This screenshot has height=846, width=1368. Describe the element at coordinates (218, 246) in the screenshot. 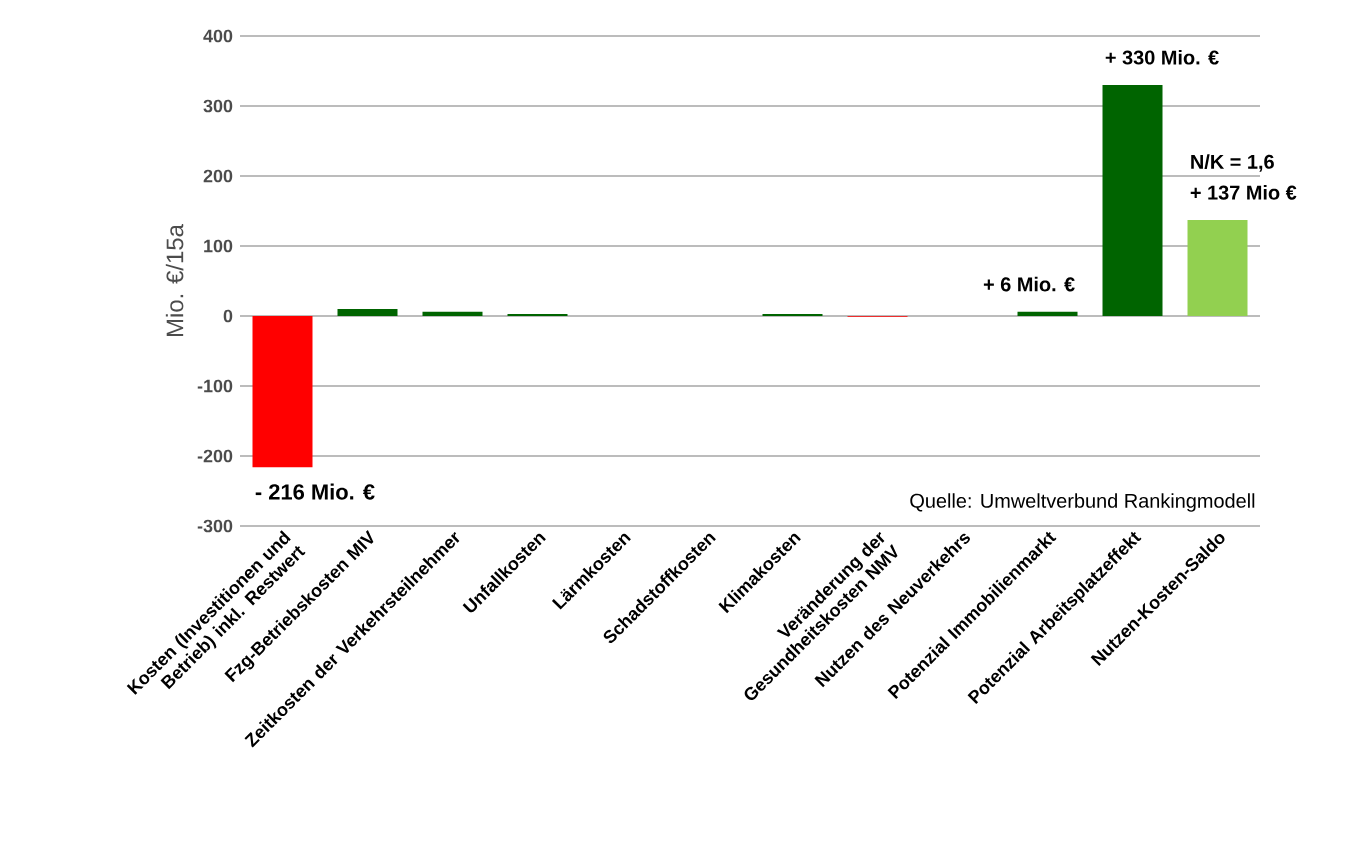

I see `y-tick-label: 100` at that location.